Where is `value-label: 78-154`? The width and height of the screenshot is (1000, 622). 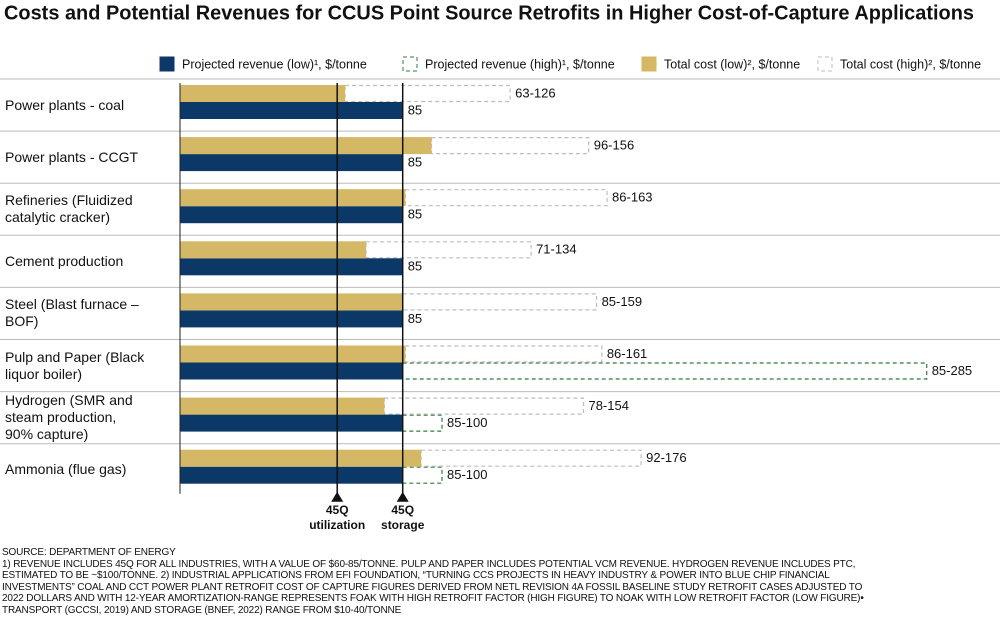 value-label: 78-154 is located at coordinates (608, 405).